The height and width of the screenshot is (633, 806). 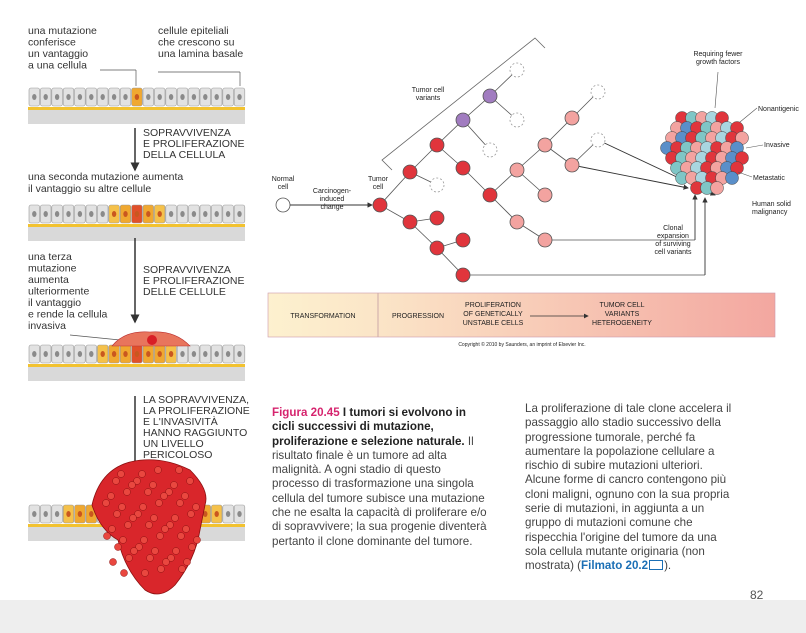 I want to click on malignant-cell, so click(x=732, y=178).